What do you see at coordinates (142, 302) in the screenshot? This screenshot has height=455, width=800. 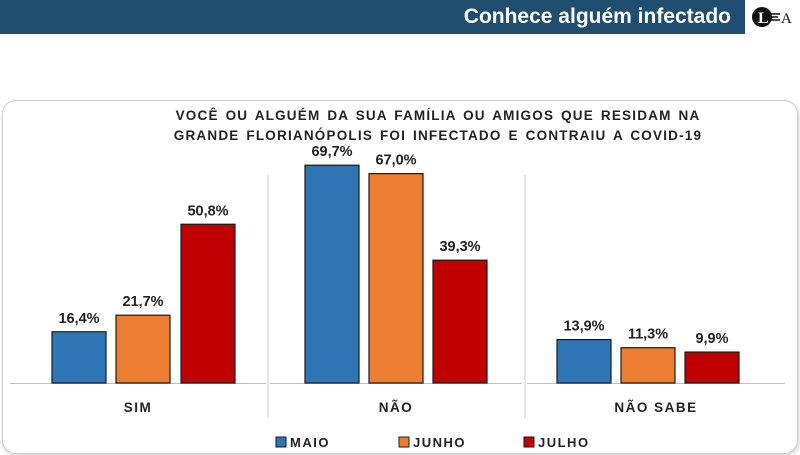 I see `data-label-sim-junho: 21,7%` at bounding box center [142, 302].